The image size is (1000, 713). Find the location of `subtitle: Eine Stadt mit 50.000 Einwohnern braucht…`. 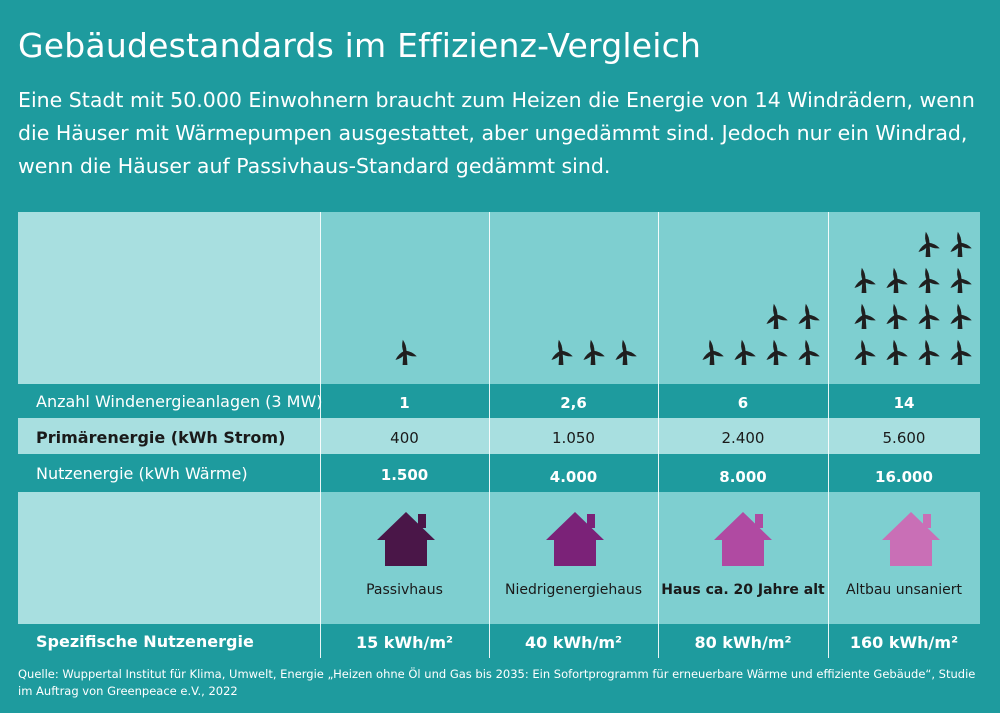

subtitle: Eine Stadt mit 50.000 Einwohnern braucht… is located at coordinates (496, 133).